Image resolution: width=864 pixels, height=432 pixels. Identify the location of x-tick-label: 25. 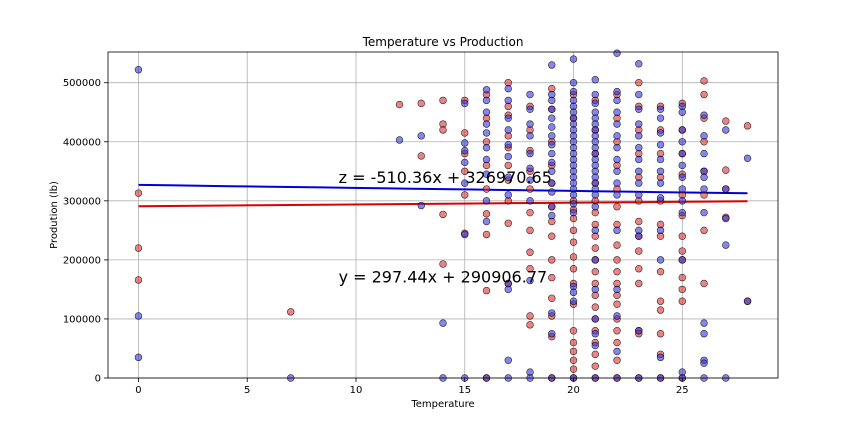
(682, 390).